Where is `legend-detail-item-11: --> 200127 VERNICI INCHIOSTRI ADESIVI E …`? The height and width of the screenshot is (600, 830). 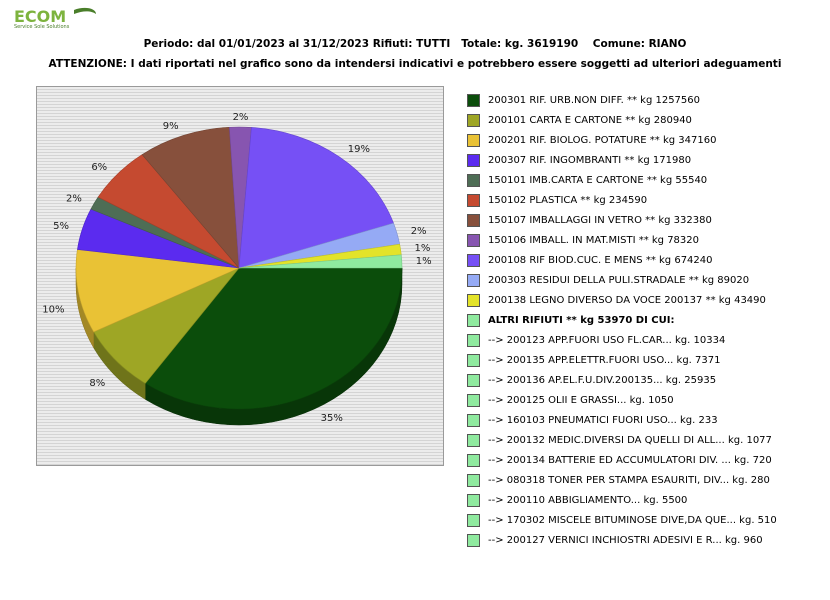 legend-detail-item-11: --> 200127 VERNICI INCHIOSTRI ADESIVI E … is located at coordinates (647, 540).